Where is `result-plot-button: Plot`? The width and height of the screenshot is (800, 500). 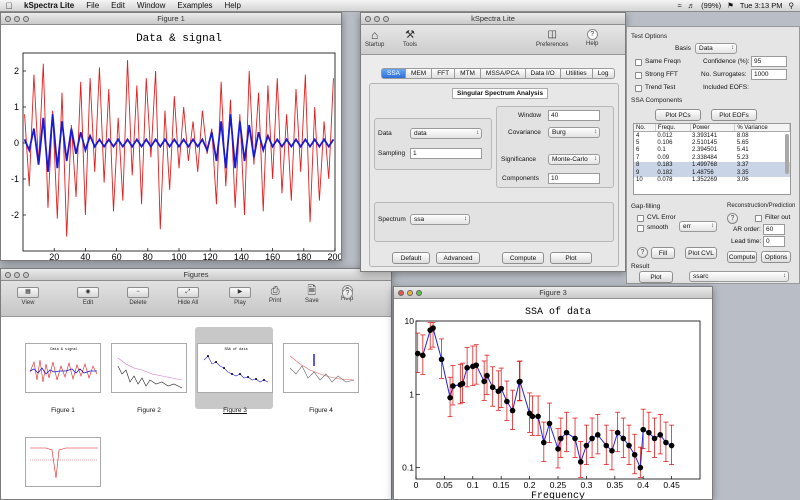
result-plot-button: Plot is located at coordinates (656, 277).